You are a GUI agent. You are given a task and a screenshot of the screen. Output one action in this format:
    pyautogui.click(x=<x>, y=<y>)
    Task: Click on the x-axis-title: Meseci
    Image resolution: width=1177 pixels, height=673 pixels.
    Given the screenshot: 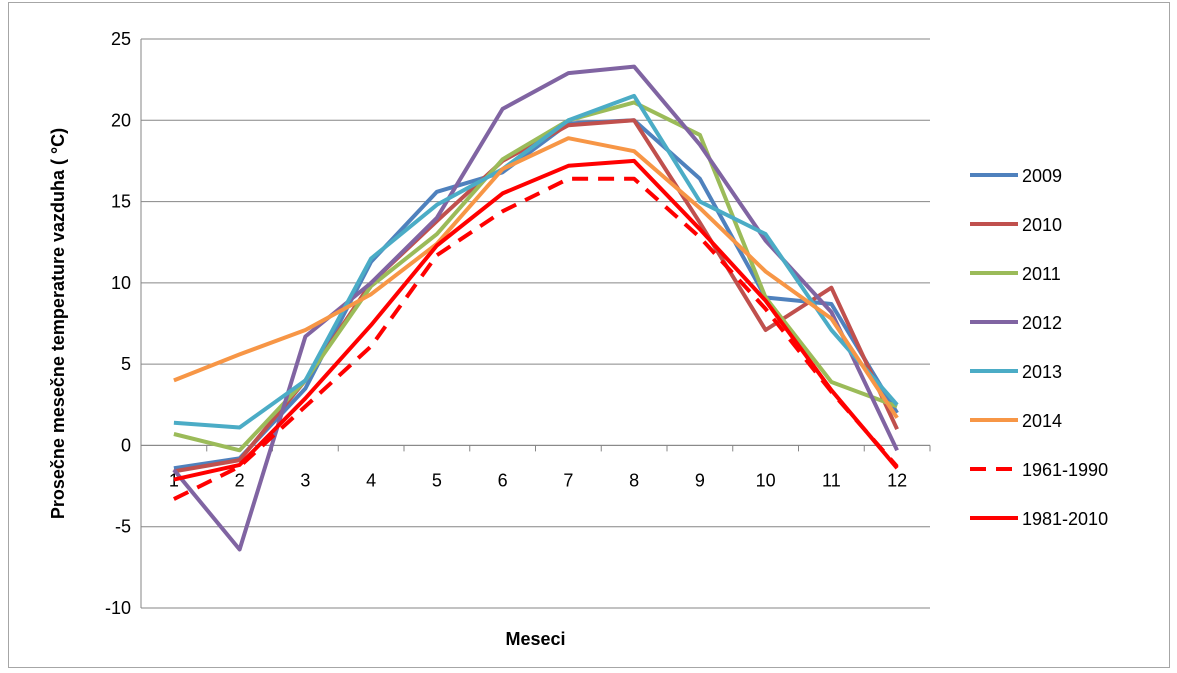 What is the action you would take?
    pyautogui.click(x=535, y=639)
    